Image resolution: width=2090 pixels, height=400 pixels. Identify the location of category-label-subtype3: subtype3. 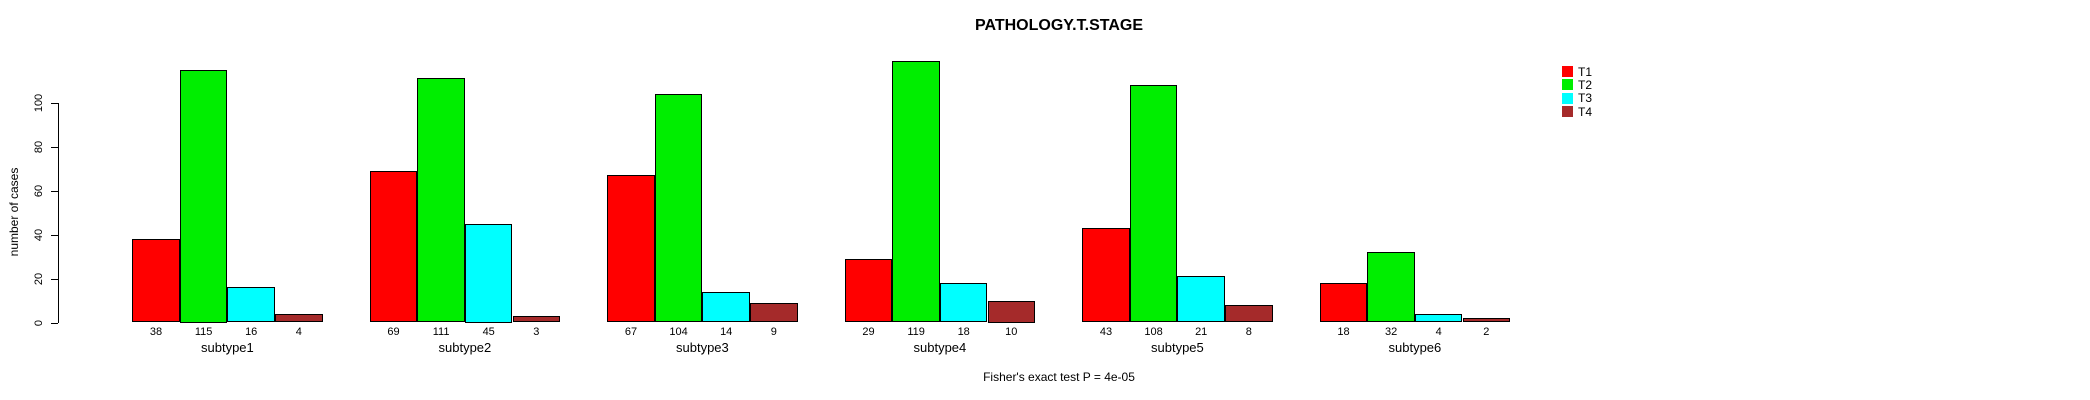
(702, 347).